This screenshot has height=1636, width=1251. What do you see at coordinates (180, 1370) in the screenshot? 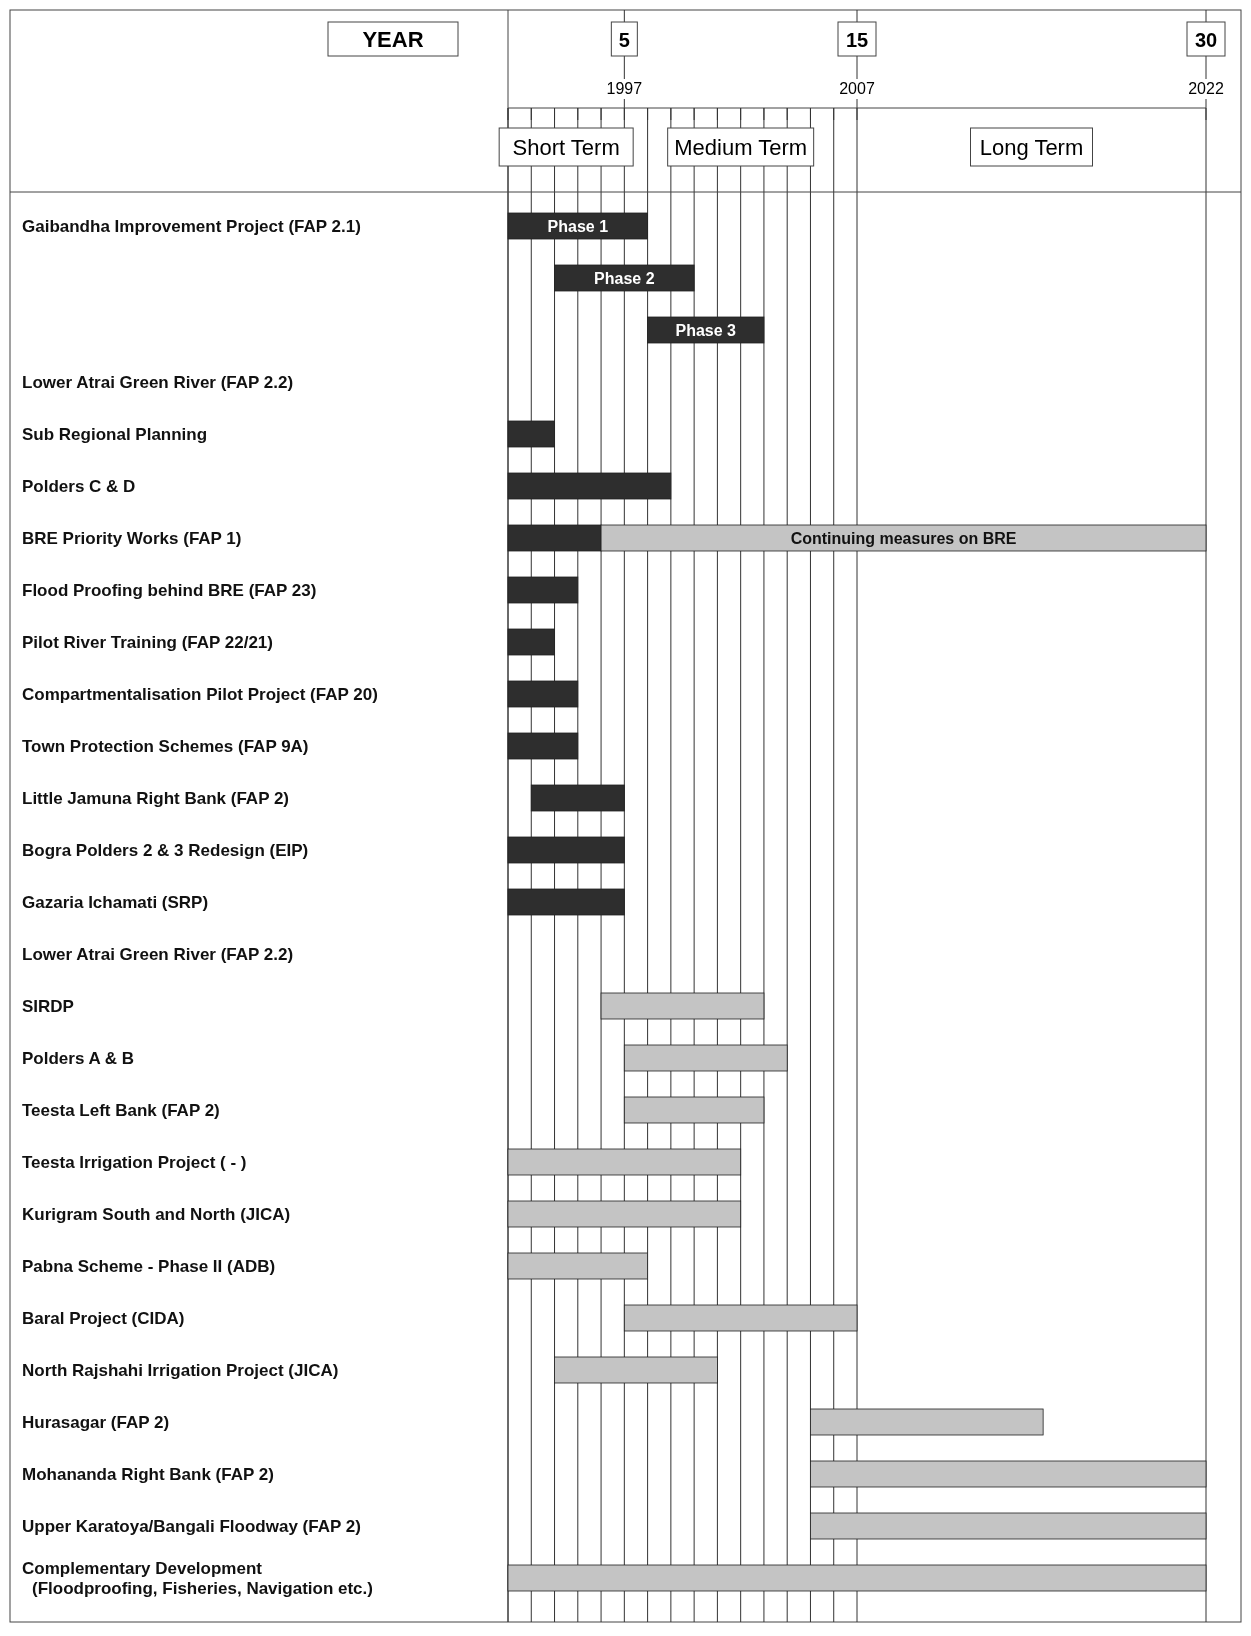
I see `y-tick-label: North Rajshahi Irrigation Project (JICA)` at bounding box center [180, 1370].